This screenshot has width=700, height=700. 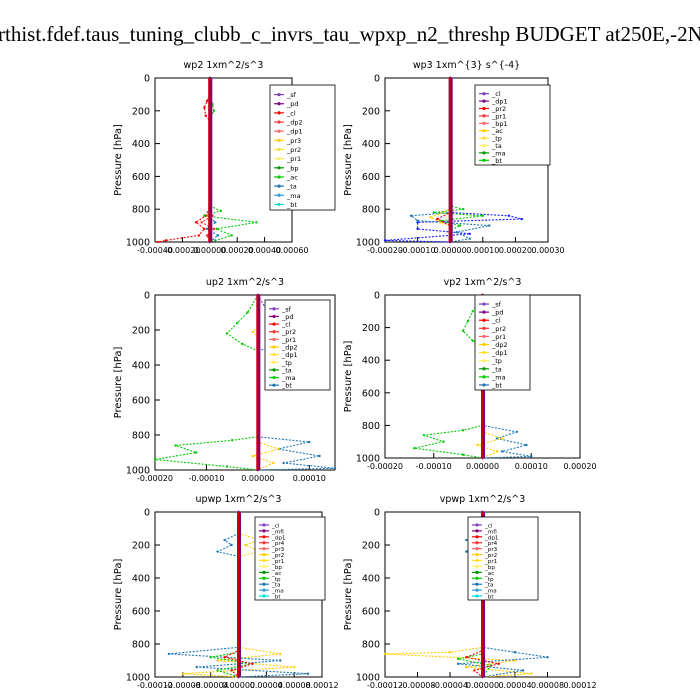 I want to click on x-tick-label: 0.00020, so click(x=579, y=466).